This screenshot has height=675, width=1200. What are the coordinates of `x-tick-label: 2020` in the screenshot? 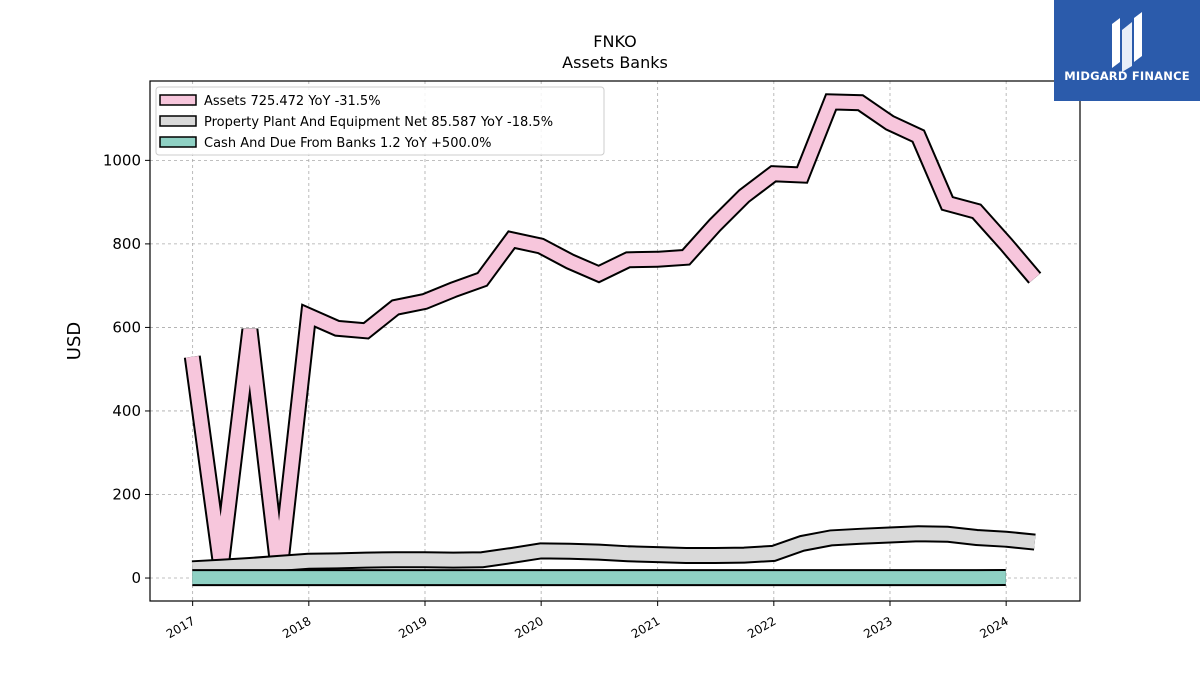 It's located at (528, 627).